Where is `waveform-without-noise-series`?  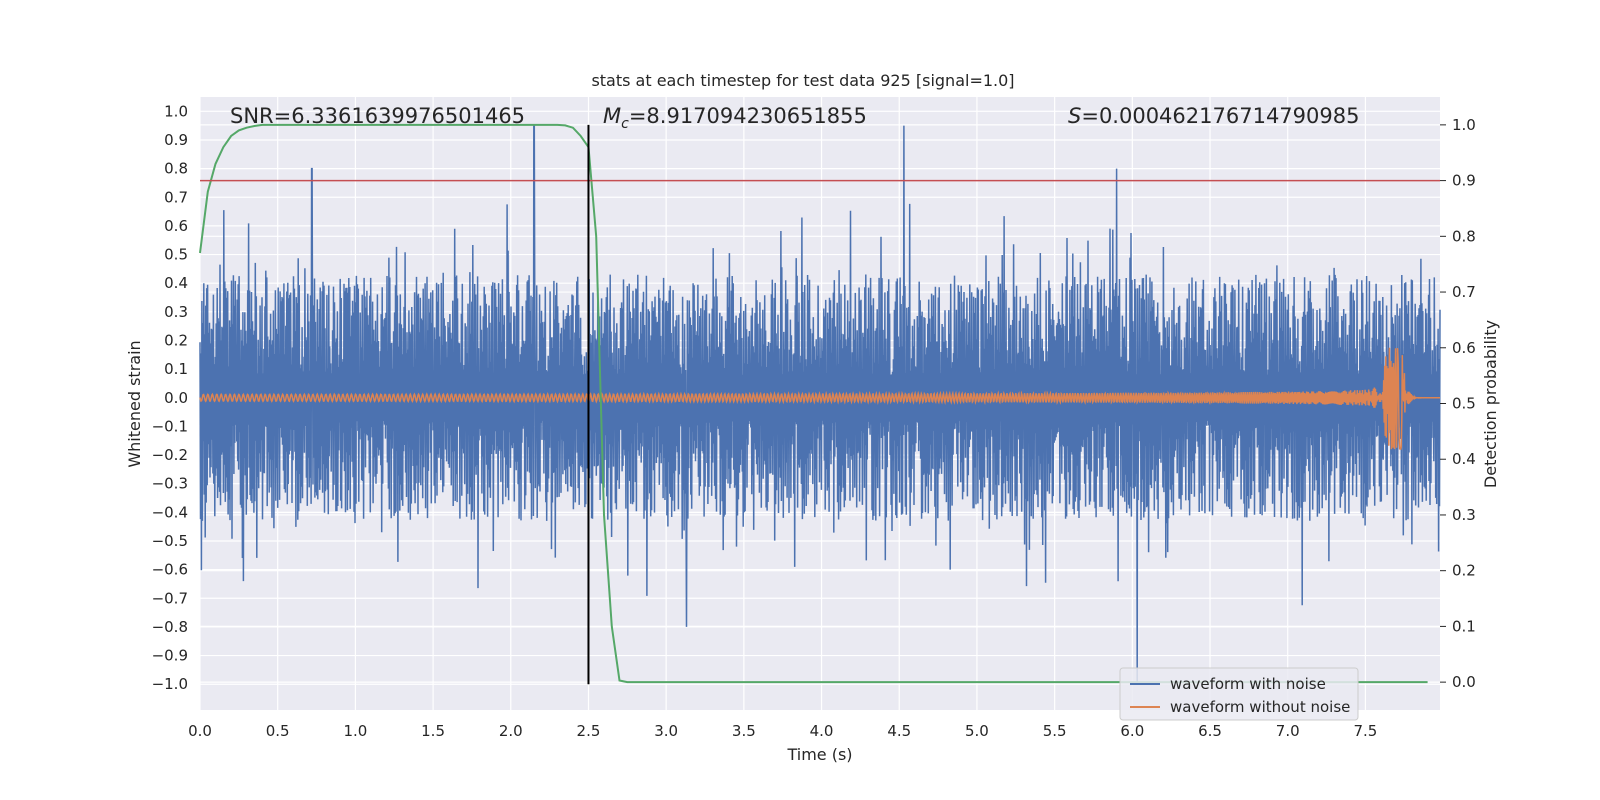
waveform-without-noise-series is located at coordinates (819, 398).